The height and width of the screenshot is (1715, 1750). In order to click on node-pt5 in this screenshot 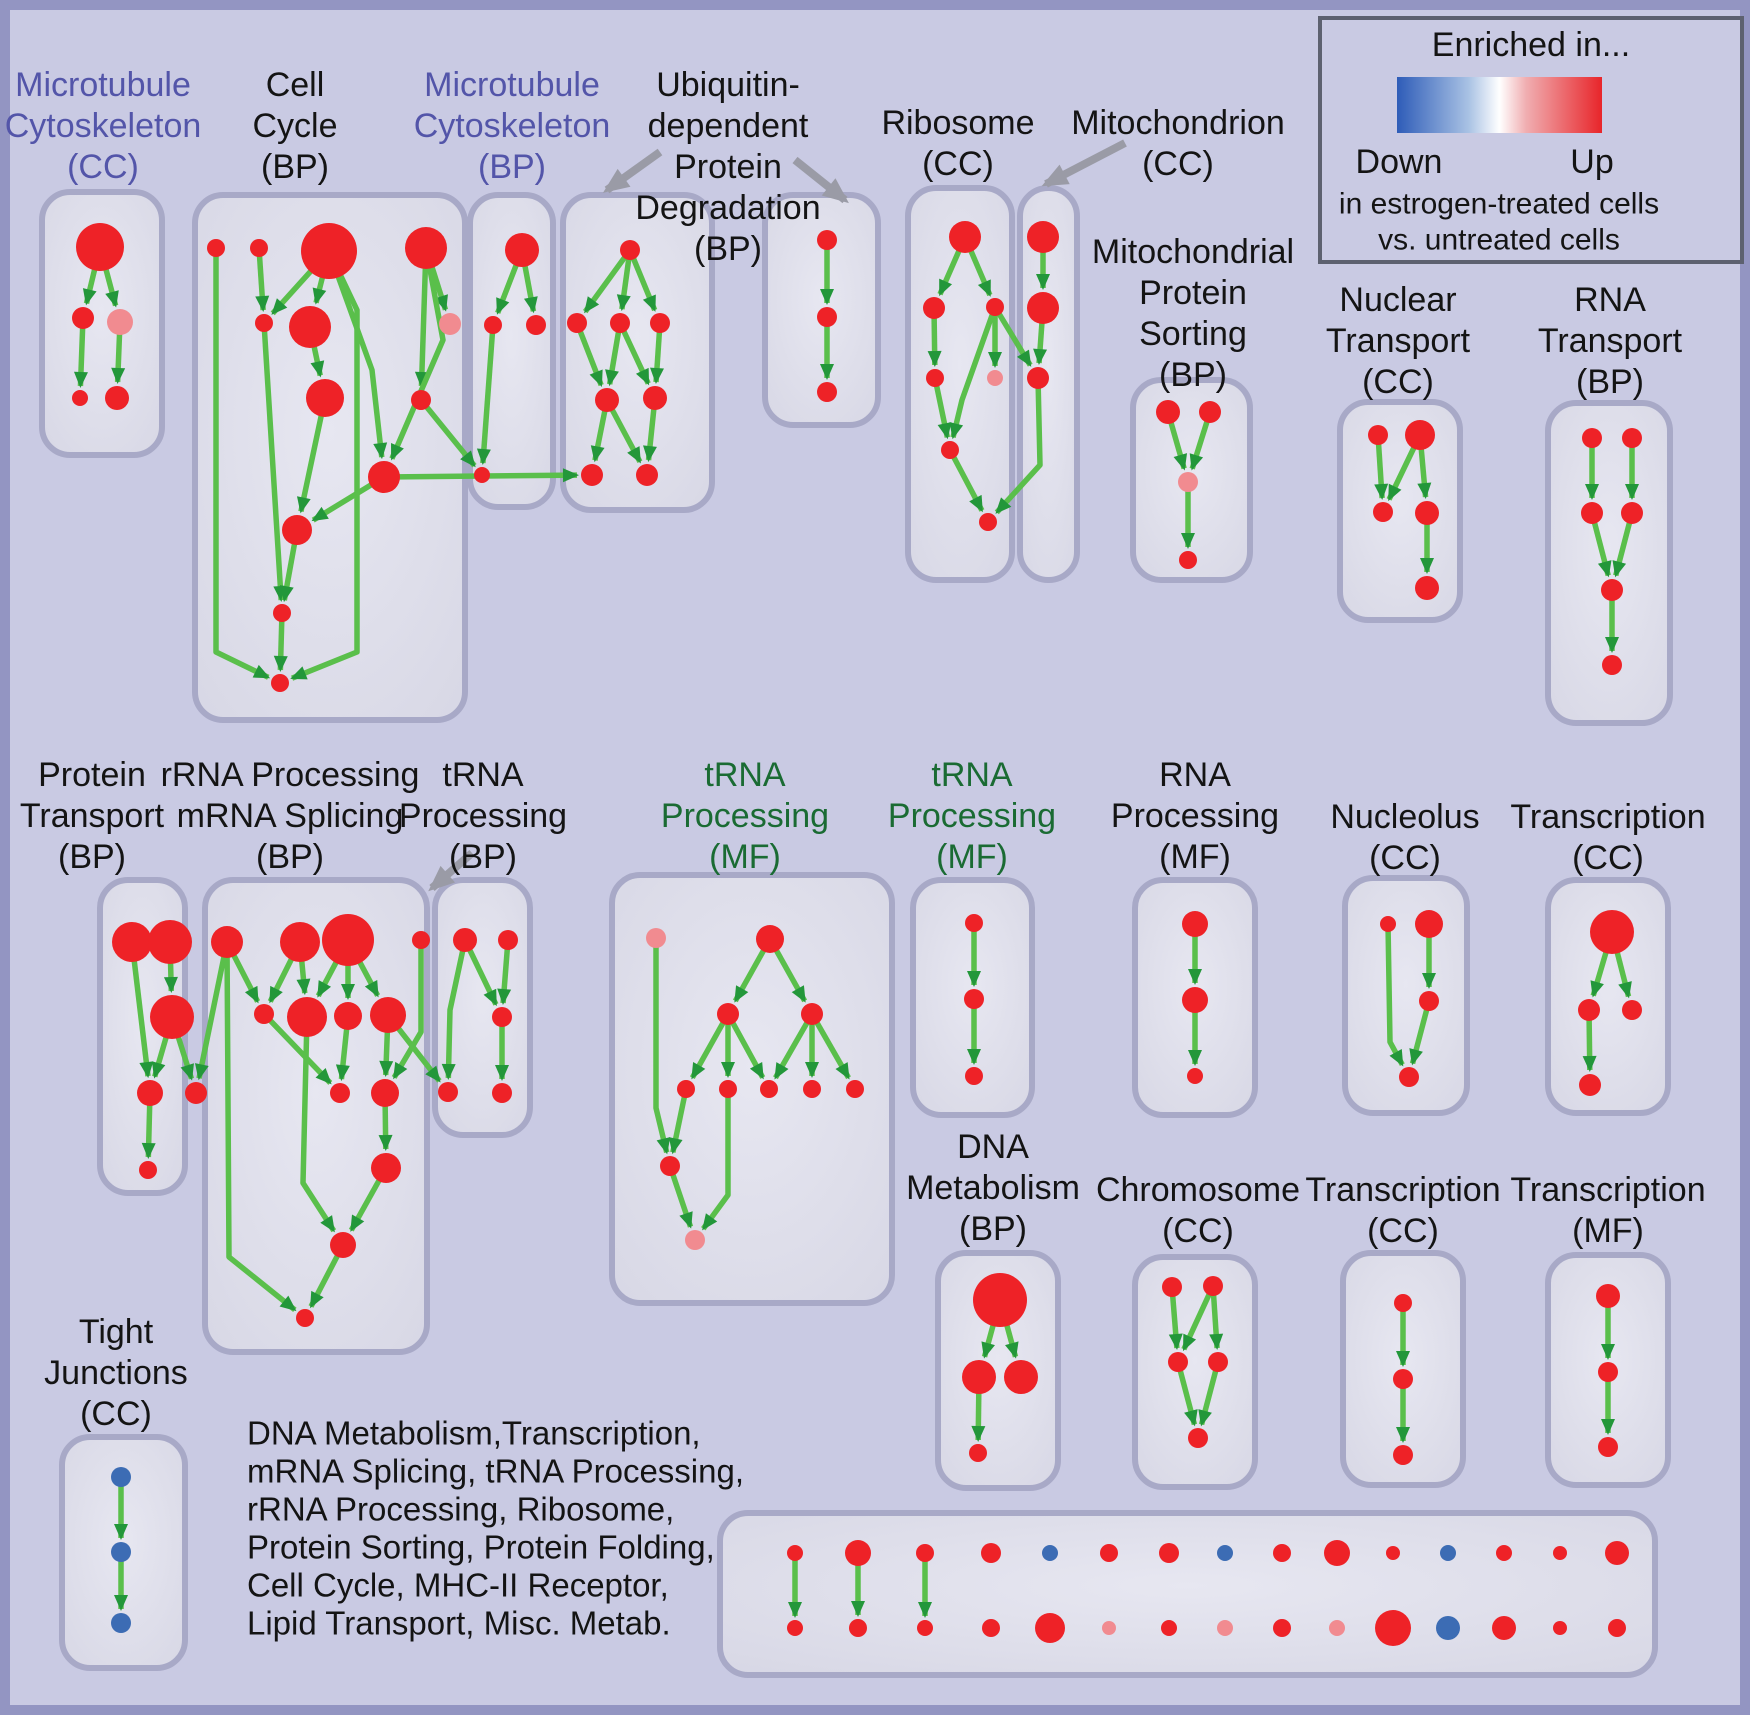, I will do `click(148, 1170)`.